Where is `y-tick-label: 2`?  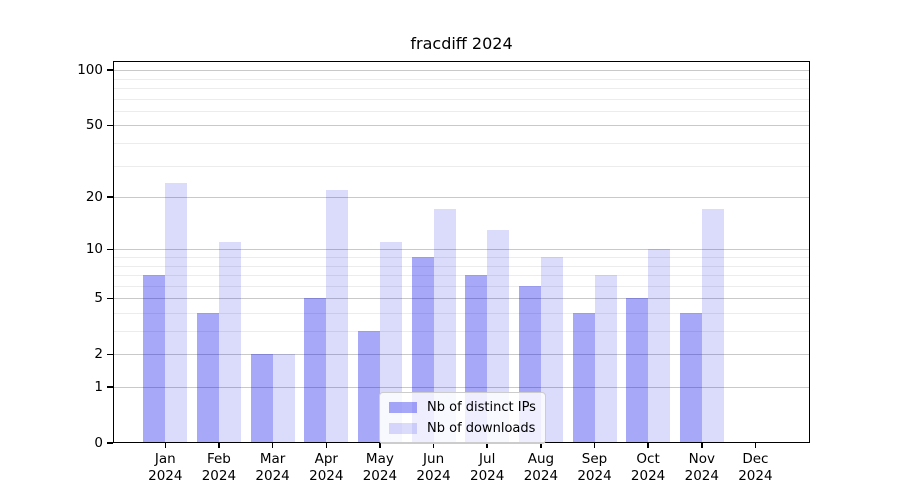
y-tick-label: 2 is located at coordinates (98, 354).